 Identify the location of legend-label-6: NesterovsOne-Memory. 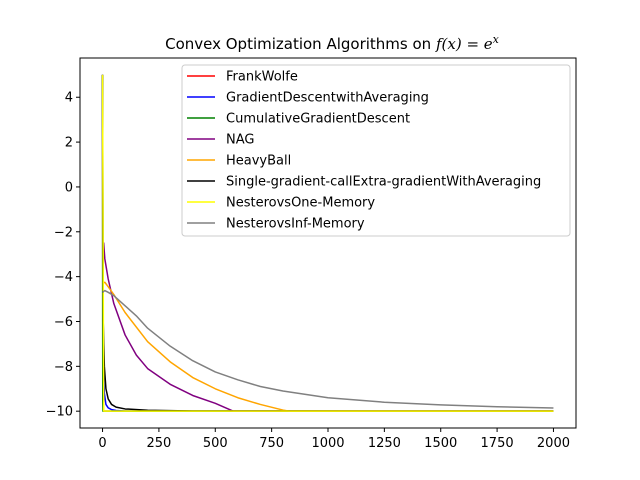
(300, 203).